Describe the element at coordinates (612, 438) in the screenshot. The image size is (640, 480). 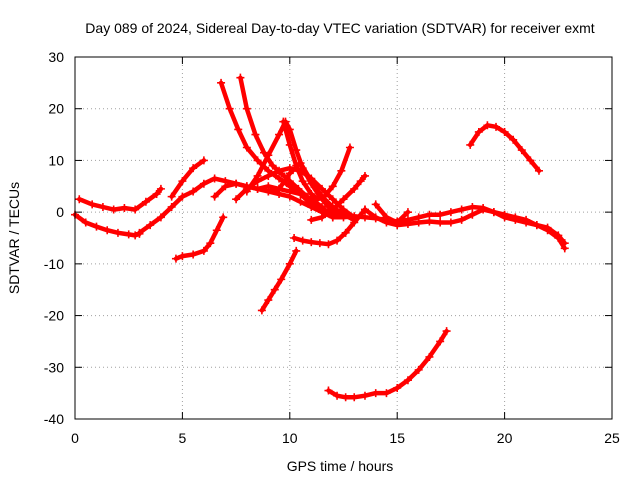
I see `x-tick-label: 25` at that location.